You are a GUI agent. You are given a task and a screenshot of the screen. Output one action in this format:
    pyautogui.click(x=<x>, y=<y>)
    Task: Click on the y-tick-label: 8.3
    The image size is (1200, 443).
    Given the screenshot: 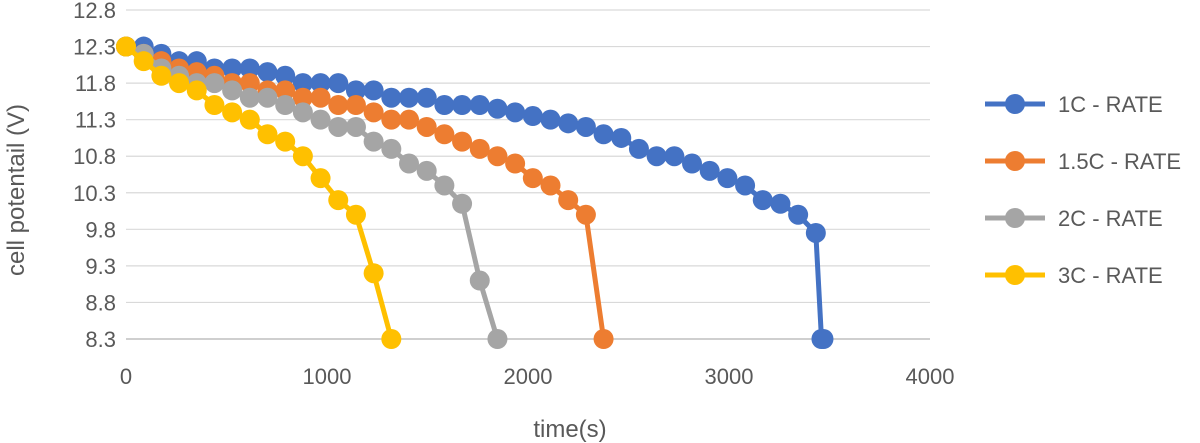 What is the action you would take?
    pyautogui.click(x=100, y=339)
    